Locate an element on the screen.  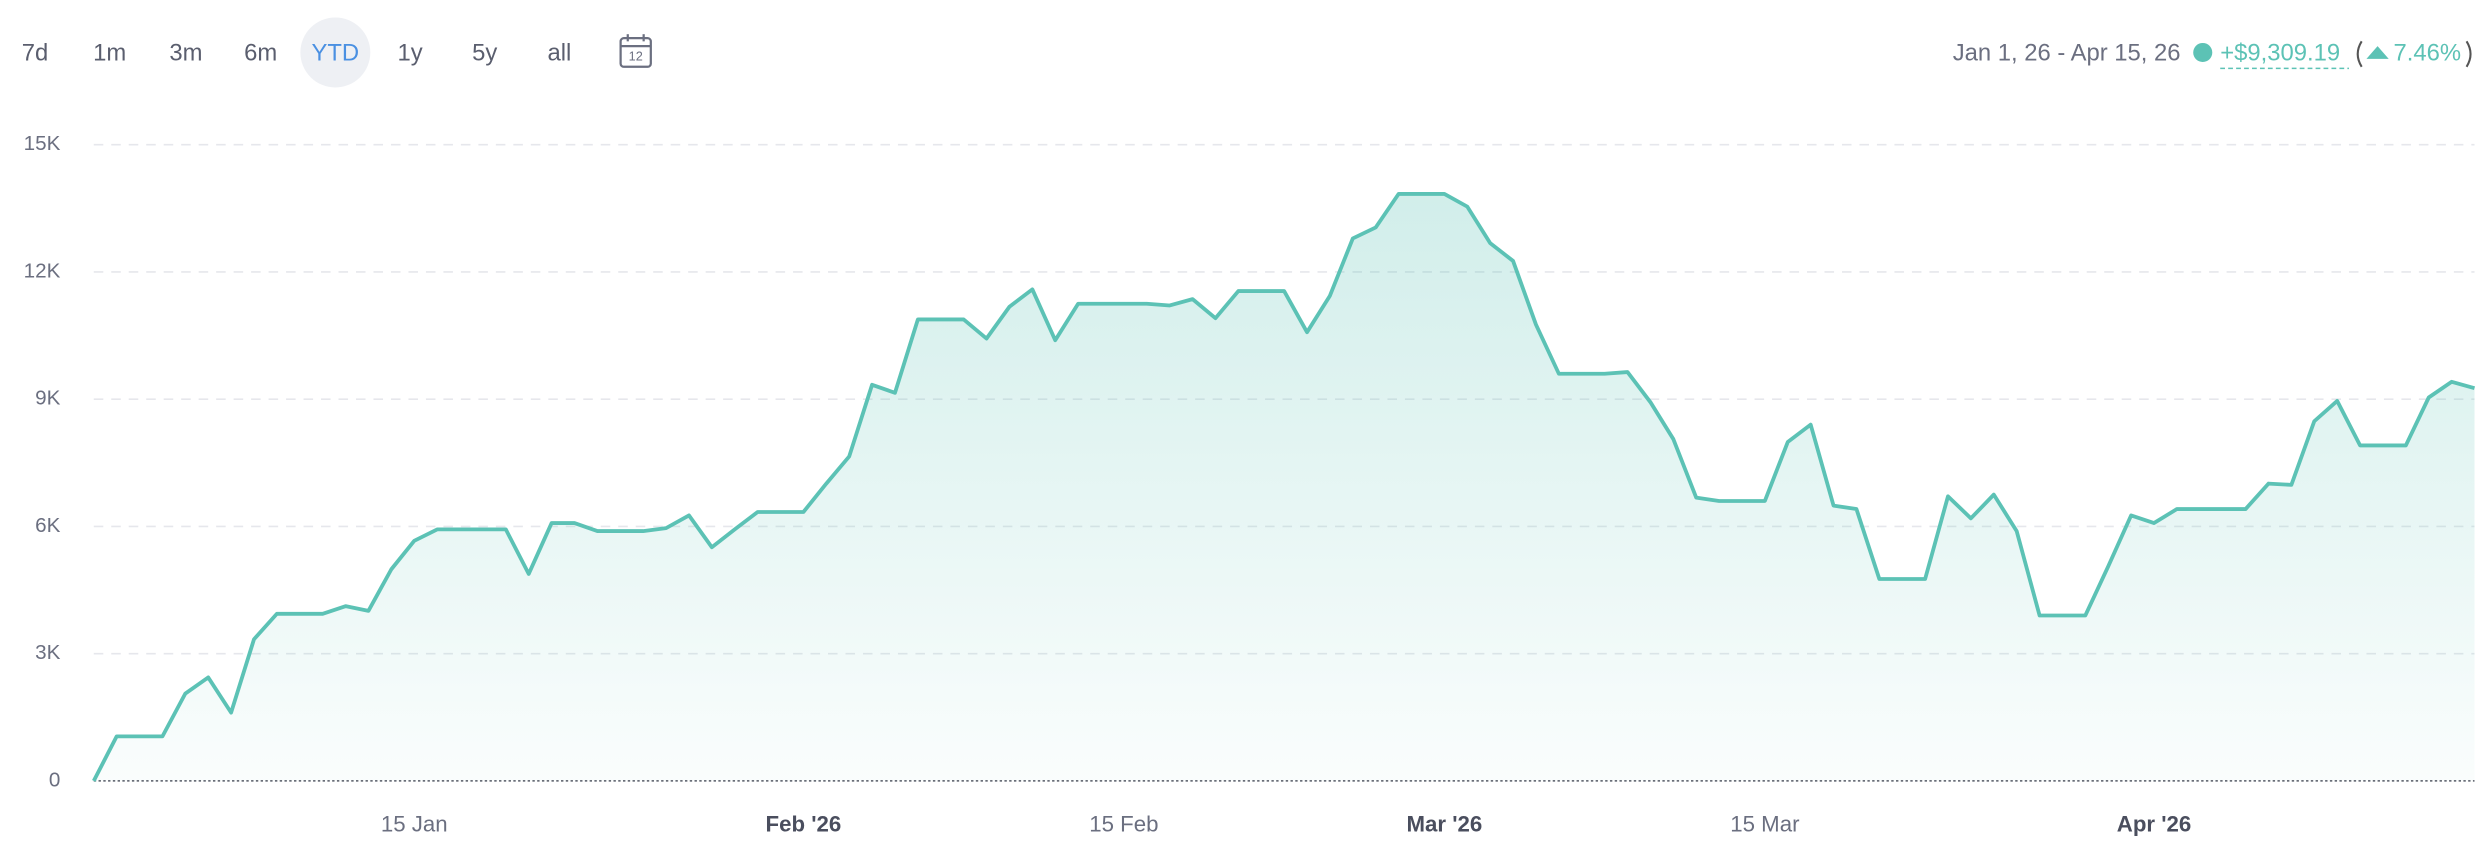
paren-close is located at coordinates (2468, 54).